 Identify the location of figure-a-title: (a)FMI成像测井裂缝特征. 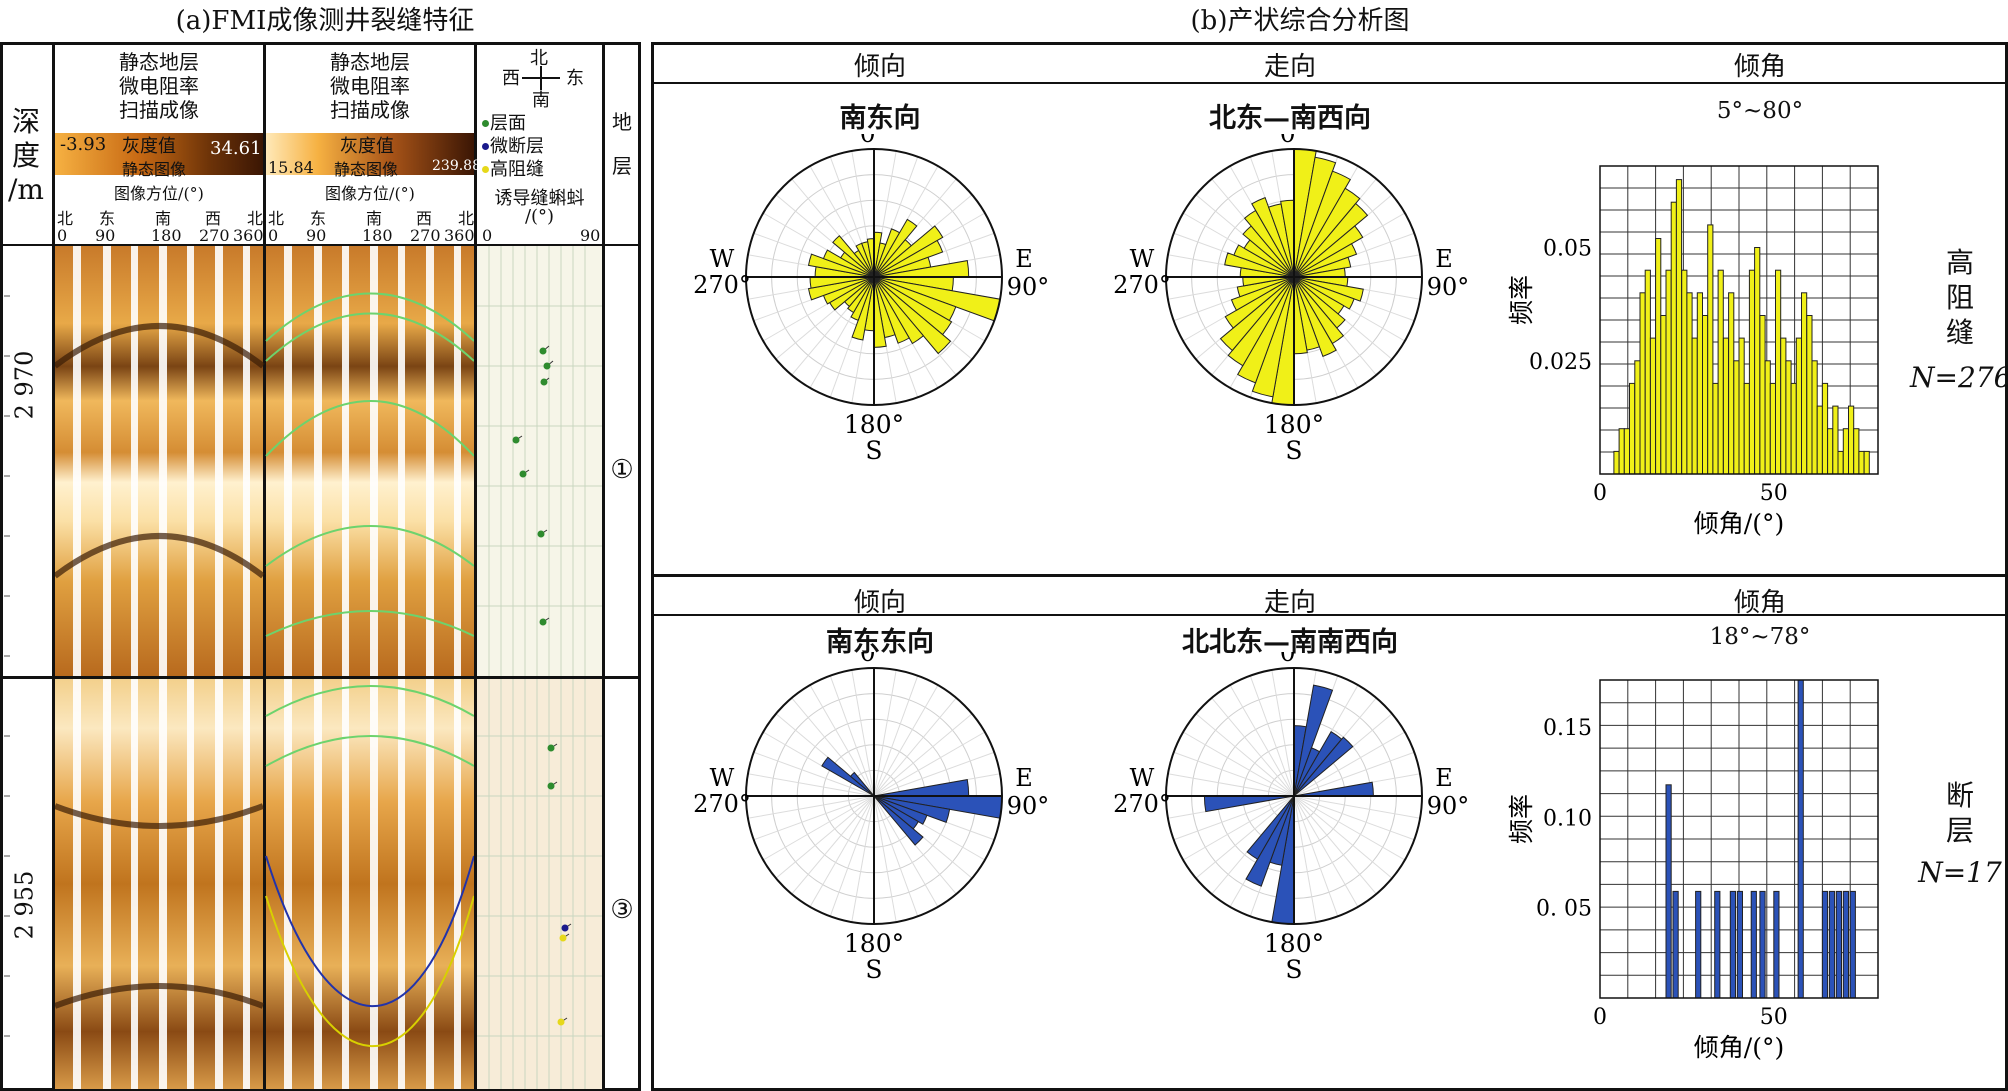
(325, 21).